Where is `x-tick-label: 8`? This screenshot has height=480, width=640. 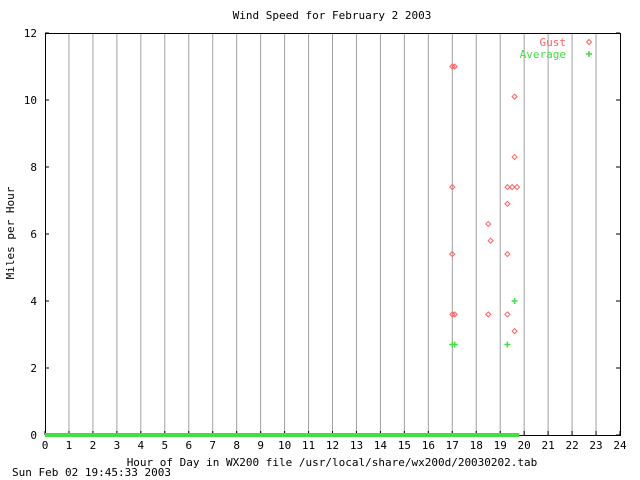 x-tick-label: 8 is located at coordinates (236, 445).